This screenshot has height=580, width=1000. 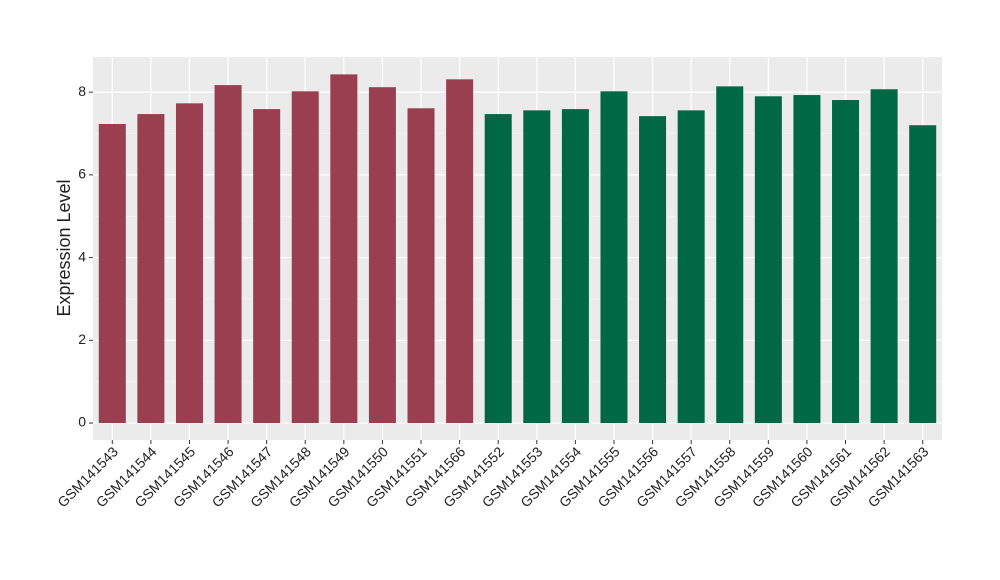 What do you see at coordinates (82, 174) in the screenshot?
I see `y-tick-label: 6` at bounding box center [82, 174].